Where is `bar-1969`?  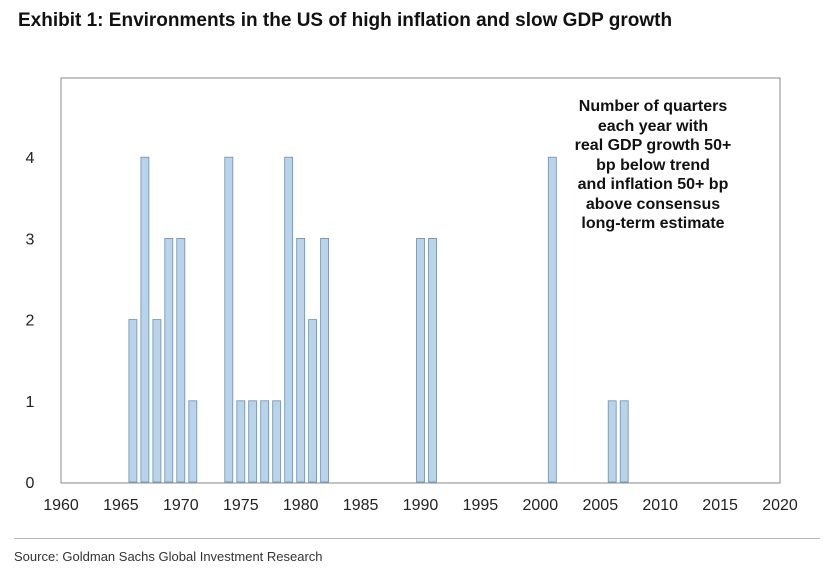
bar-1969 is located at coordinates (169, 360).